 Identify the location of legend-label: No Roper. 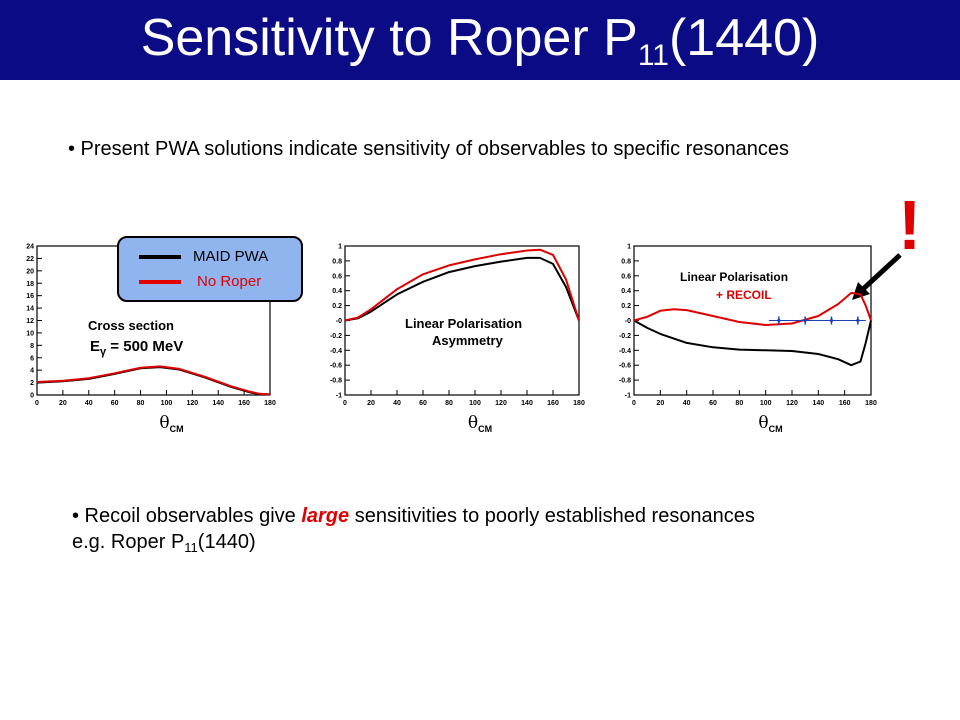
(229, 281).